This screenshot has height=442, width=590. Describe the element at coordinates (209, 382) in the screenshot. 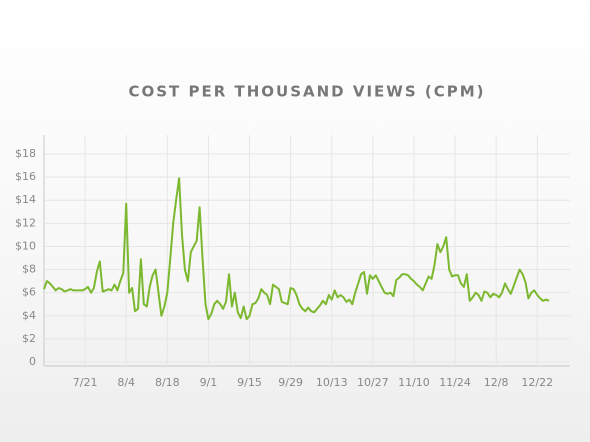

I see `x-tick-label: 9/1` at that location.